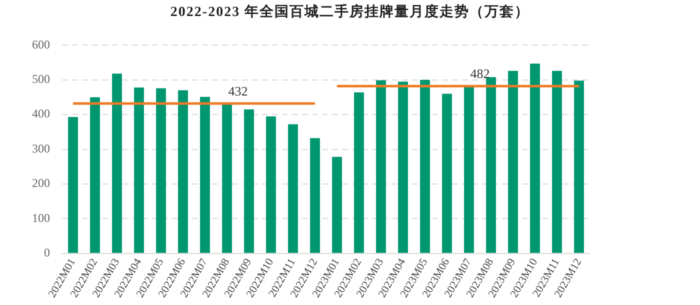  I want to click on annotation: 432, so click(238, 90).